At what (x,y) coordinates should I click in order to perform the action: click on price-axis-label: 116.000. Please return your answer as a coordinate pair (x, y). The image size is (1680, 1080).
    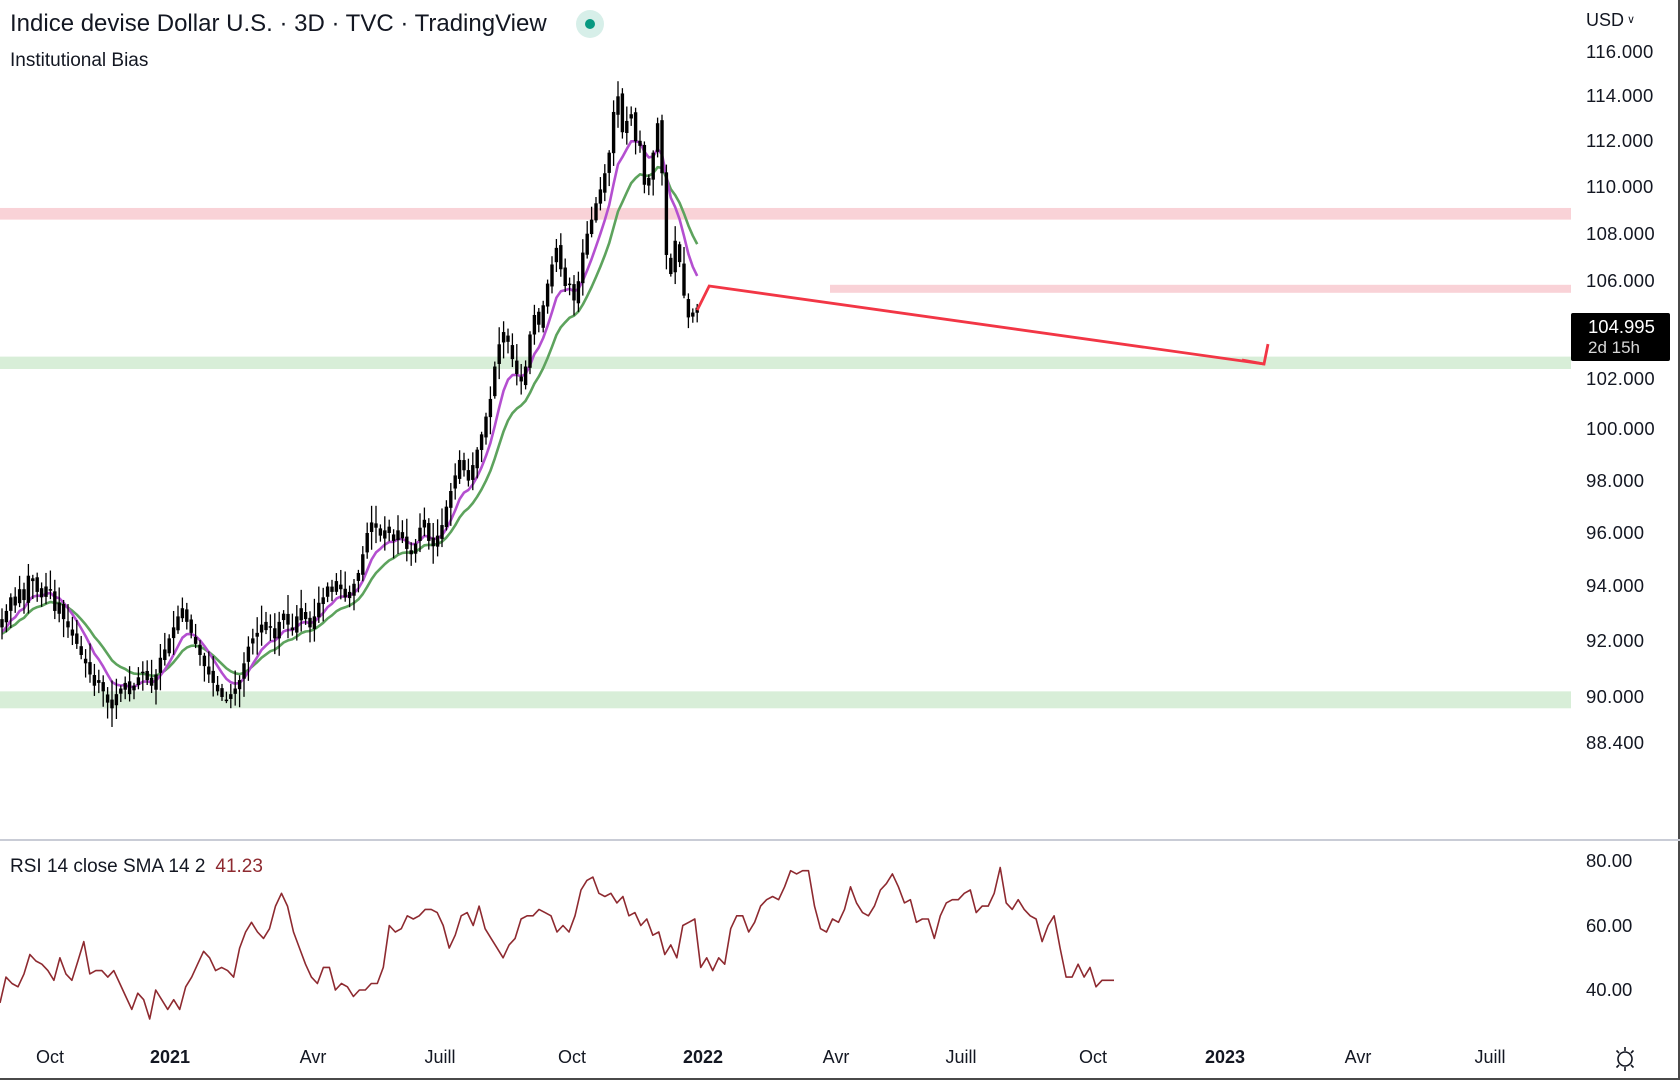
    Looking at the image, I should click on (1620, 52).